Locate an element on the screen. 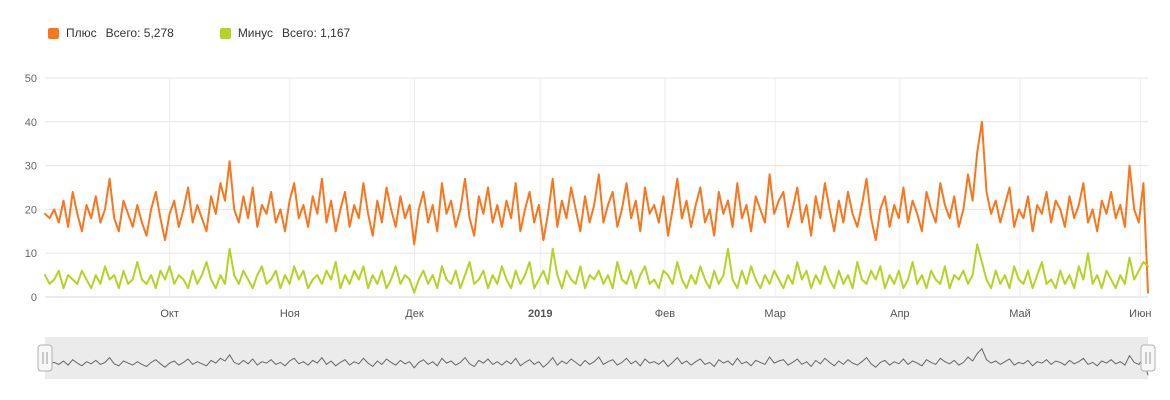 Image resolution: width=1170 pixels, height=400 pixels. chart-legend: Плюс Всего: 5,278 Минус Всего: 1,167 is located at coordinates (222, 33).